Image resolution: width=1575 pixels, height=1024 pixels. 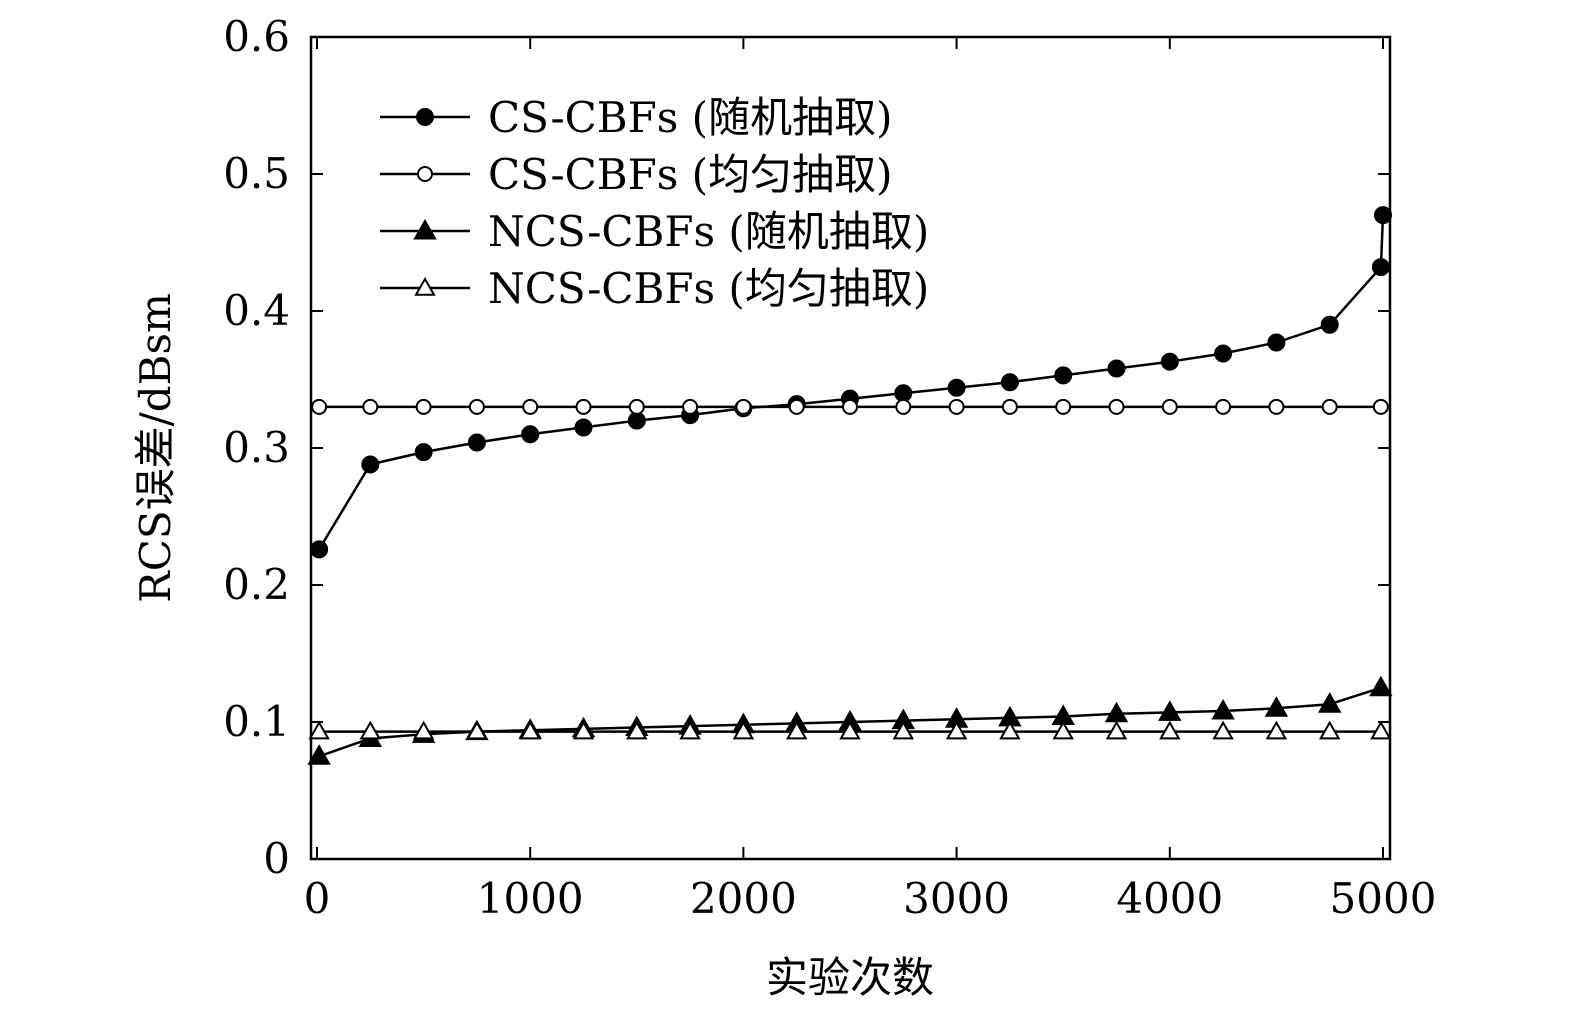 What do you see at coordinates (317, 898) in the screenshot?
I see `x-tick-label: 0` at bounding box center [317, 898].